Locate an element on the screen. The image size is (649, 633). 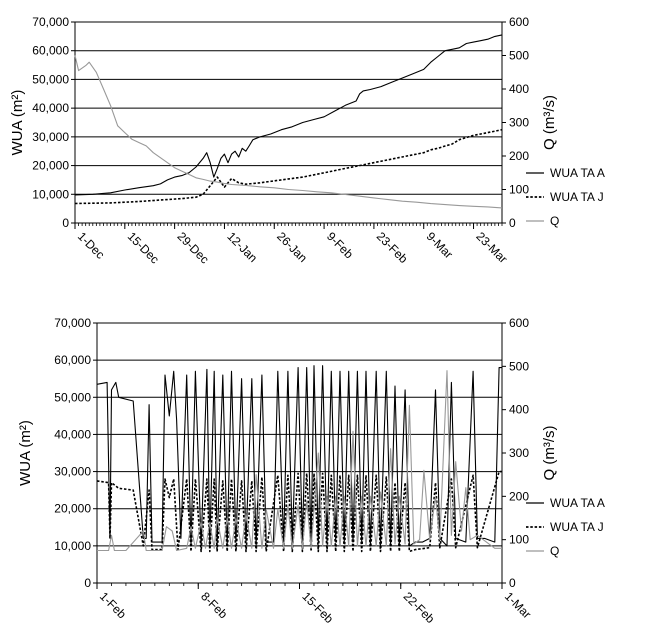
x-tick-label: 9-Mar is located at coordinates (440, 245).